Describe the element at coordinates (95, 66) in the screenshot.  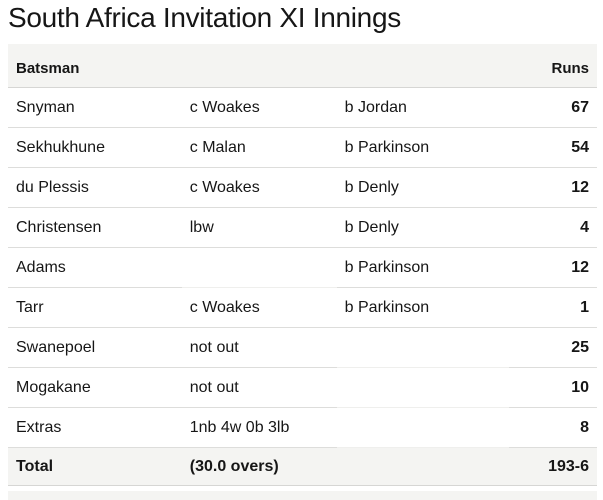
I see `batsman-column-header: Batsman` at that location.